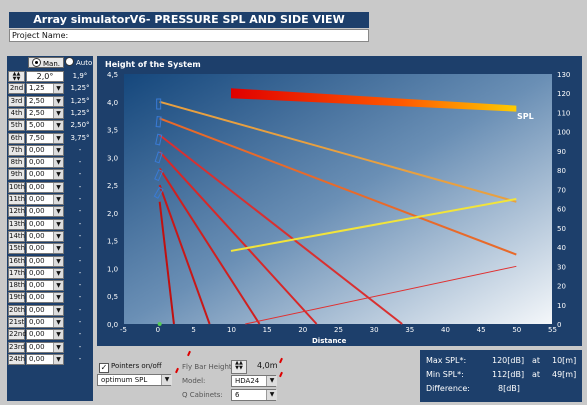  What do you see at coordinates (561, 152) in the screenshot?
I see `right-tick-label: 90` at bounding box center [561, 152].